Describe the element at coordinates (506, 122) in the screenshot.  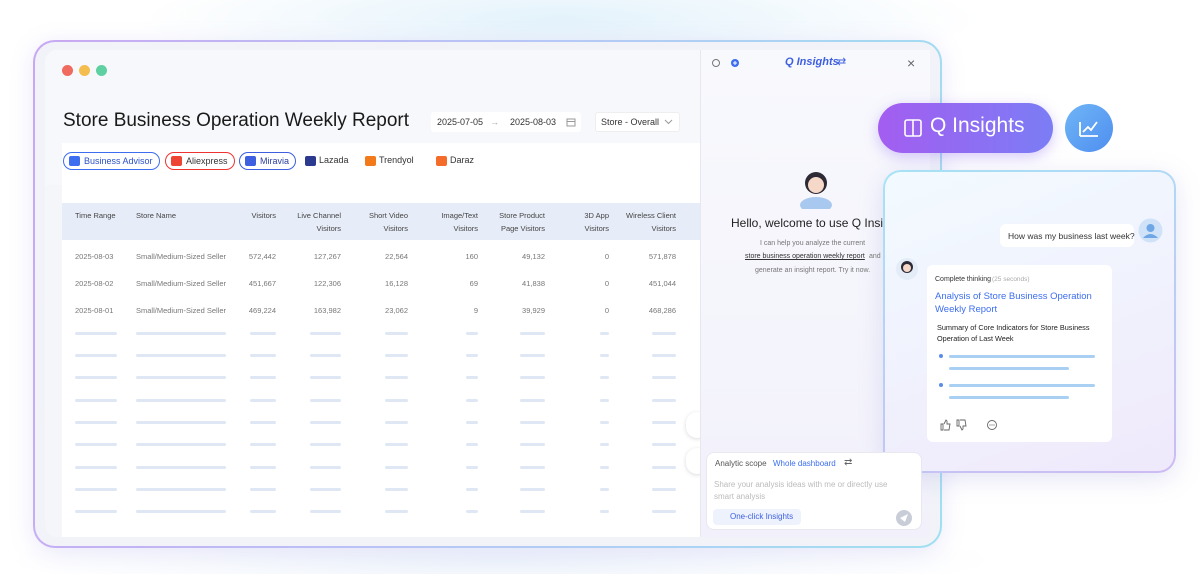
I see `date-range` at that location.